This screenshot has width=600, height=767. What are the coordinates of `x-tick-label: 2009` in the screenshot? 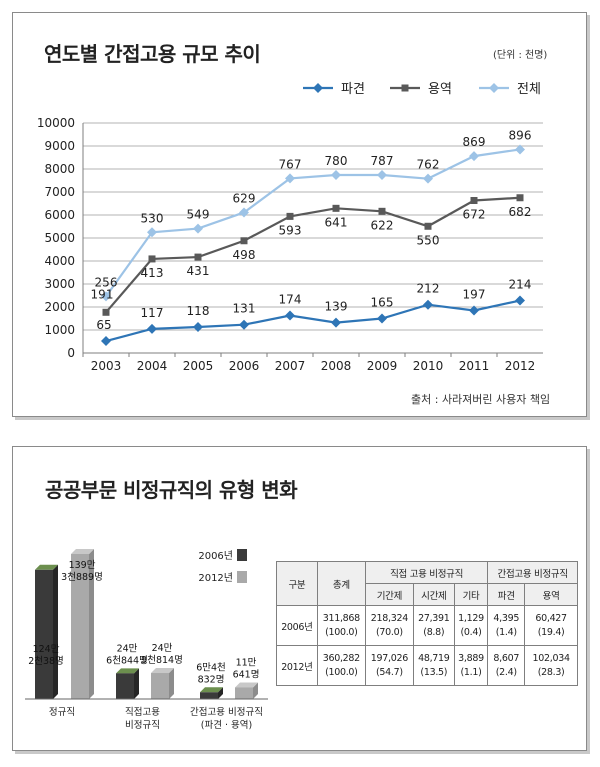 It's located at (382, 366).